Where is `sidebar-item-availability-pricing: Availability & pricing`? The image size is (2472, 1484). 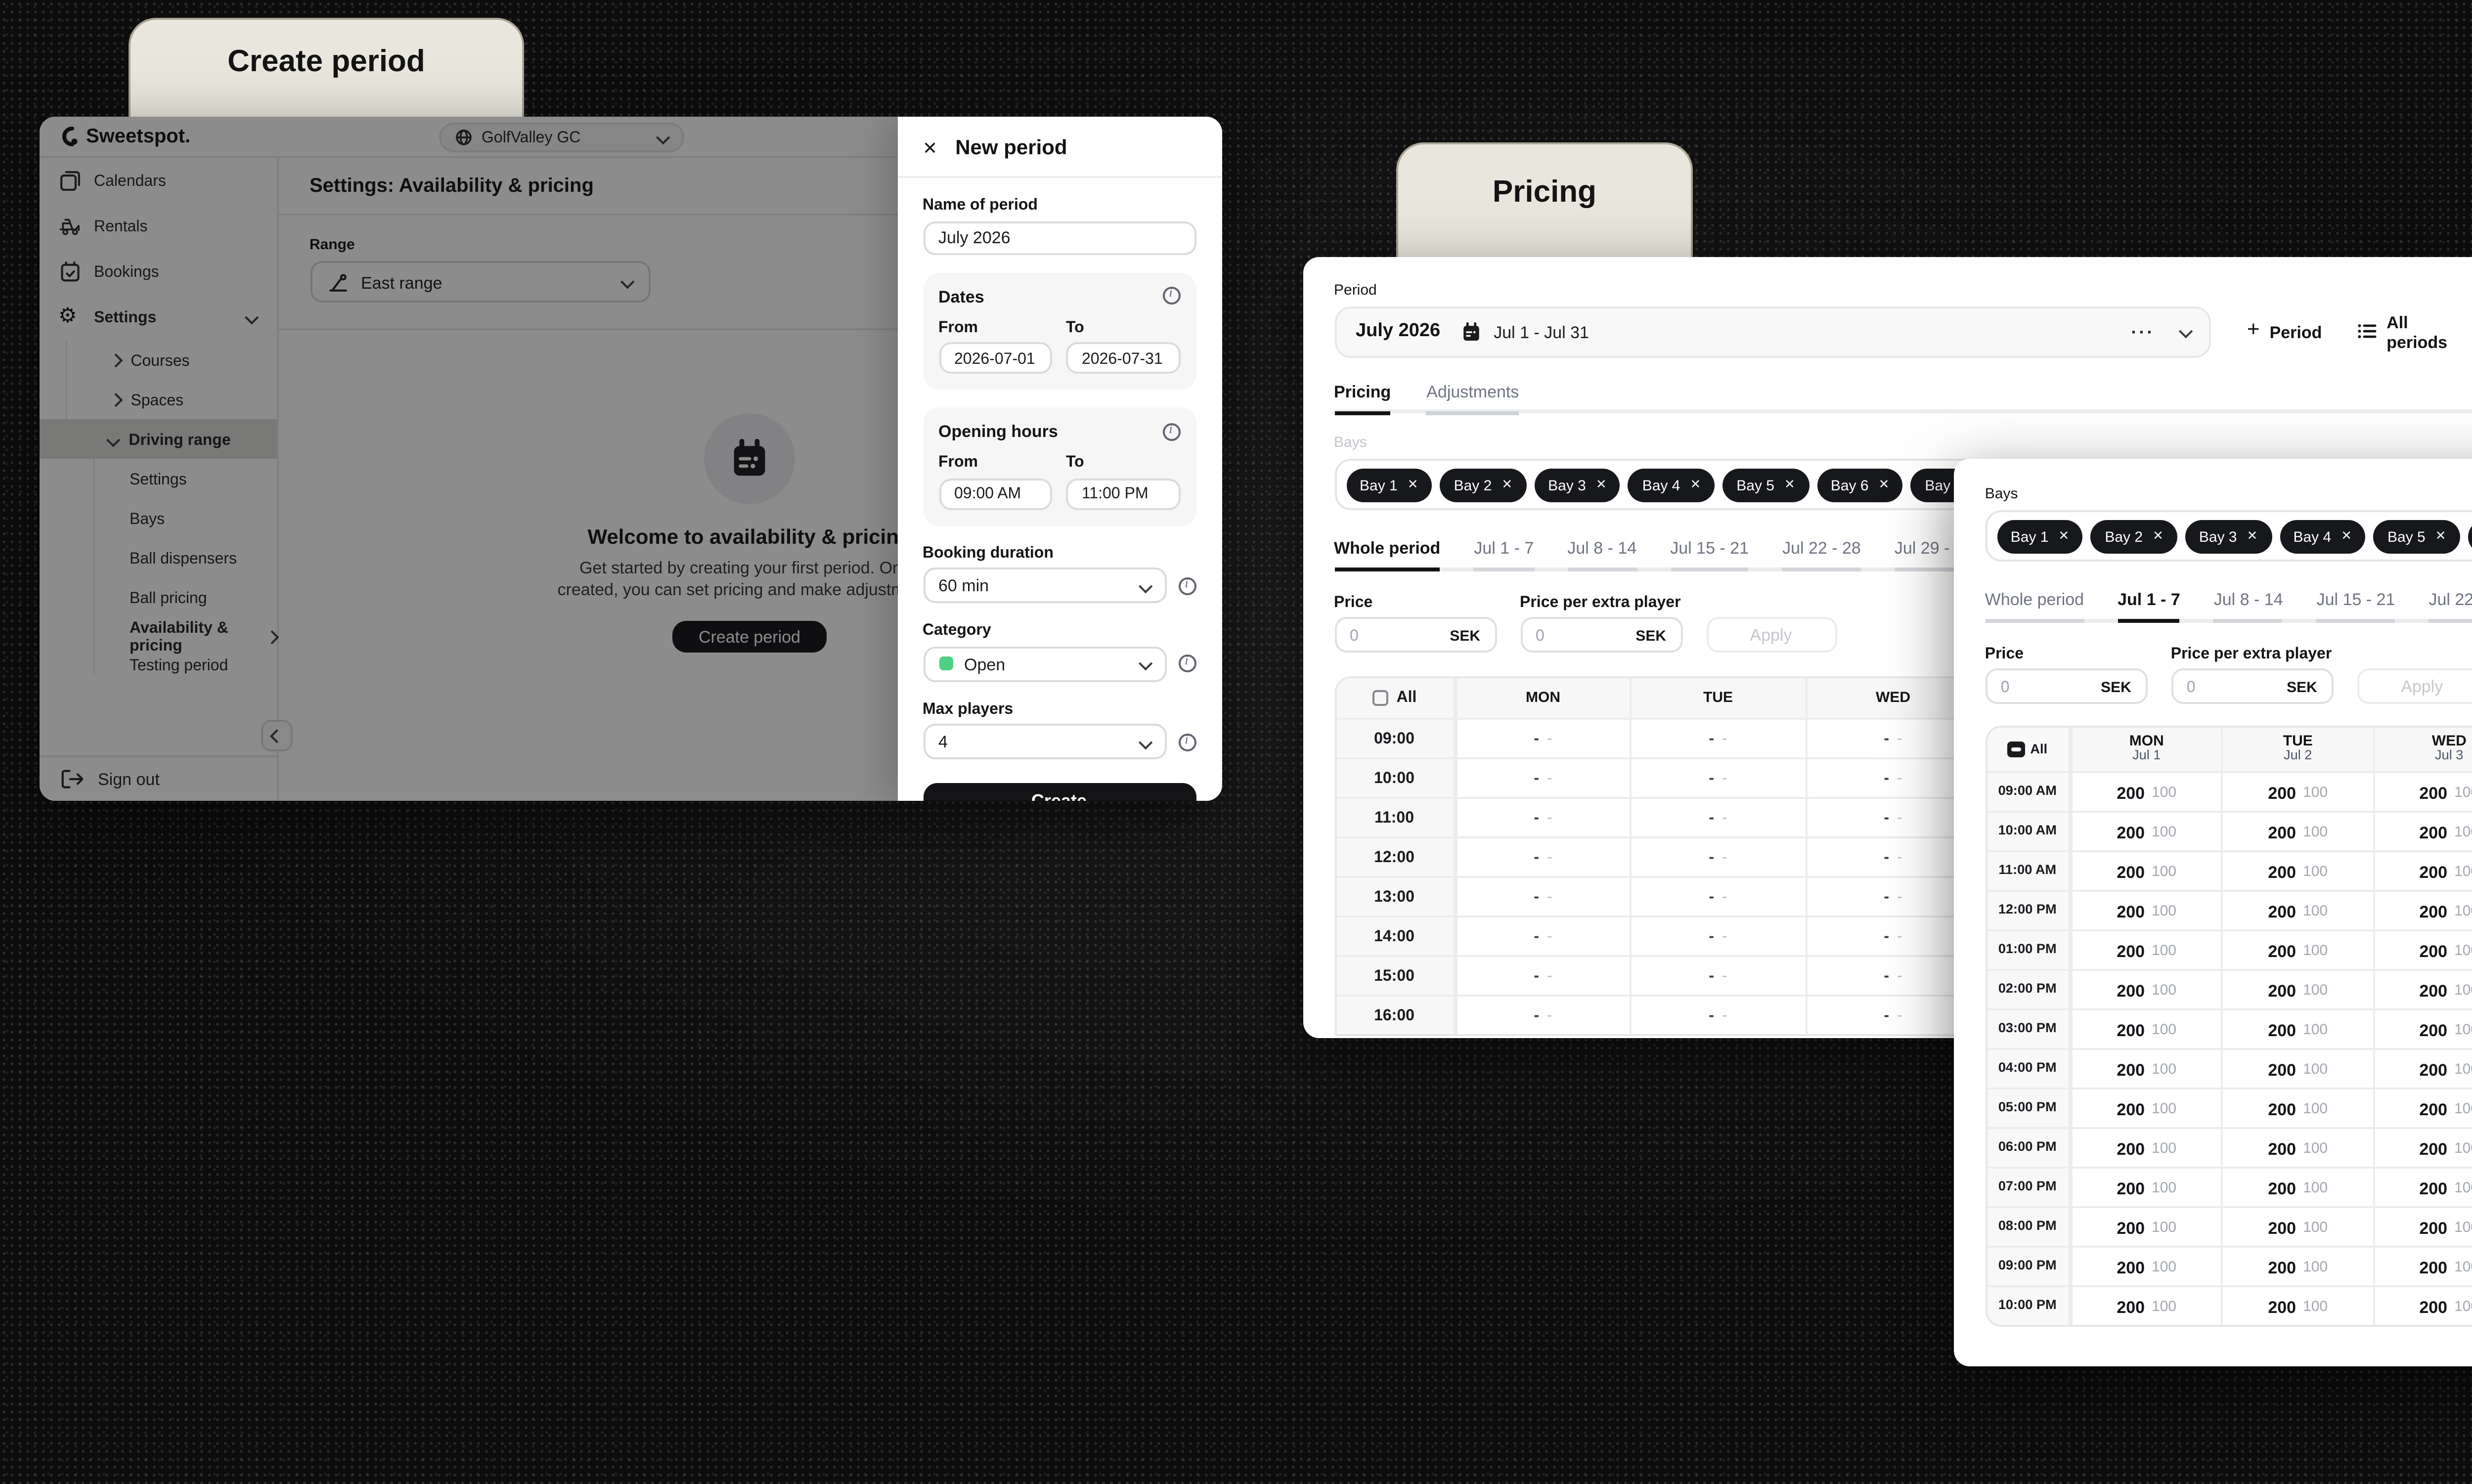
sidebar-item-availability-pricing: Availability & pricing is located at coordinates (185, 636).